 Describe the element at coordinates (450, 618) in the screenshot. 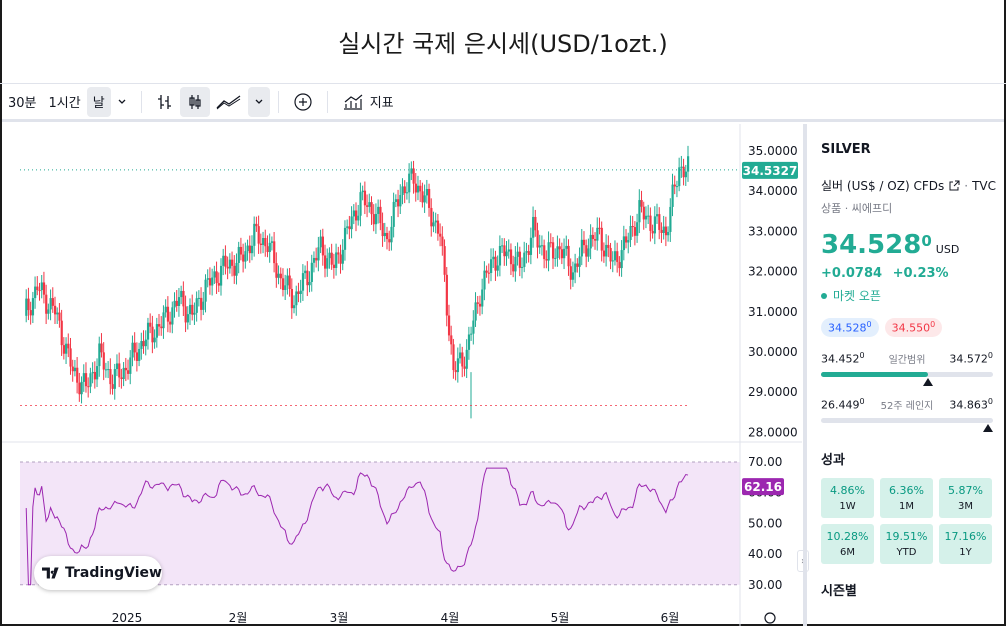

I see `time-axis-label: 4월` at that location.